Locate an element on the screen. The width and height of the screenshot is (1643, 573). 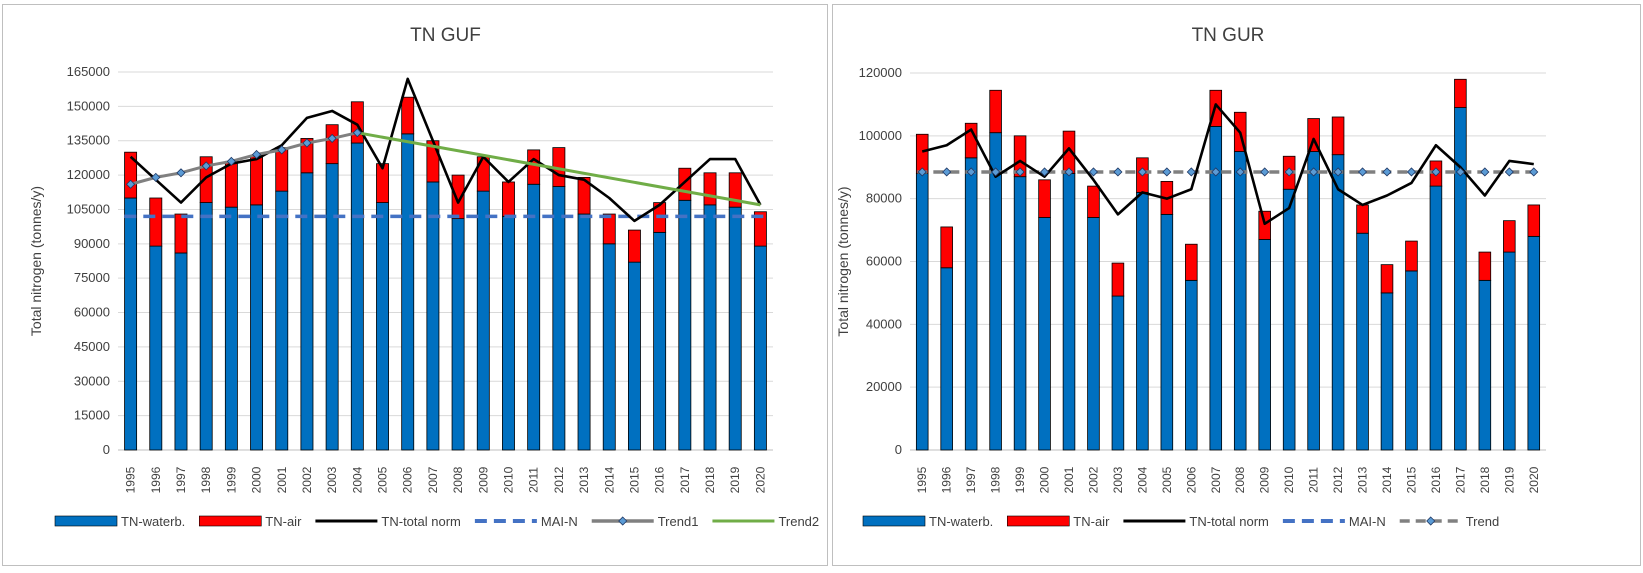
c1-trend-marker-1996 is located at coordinates (947, 172).